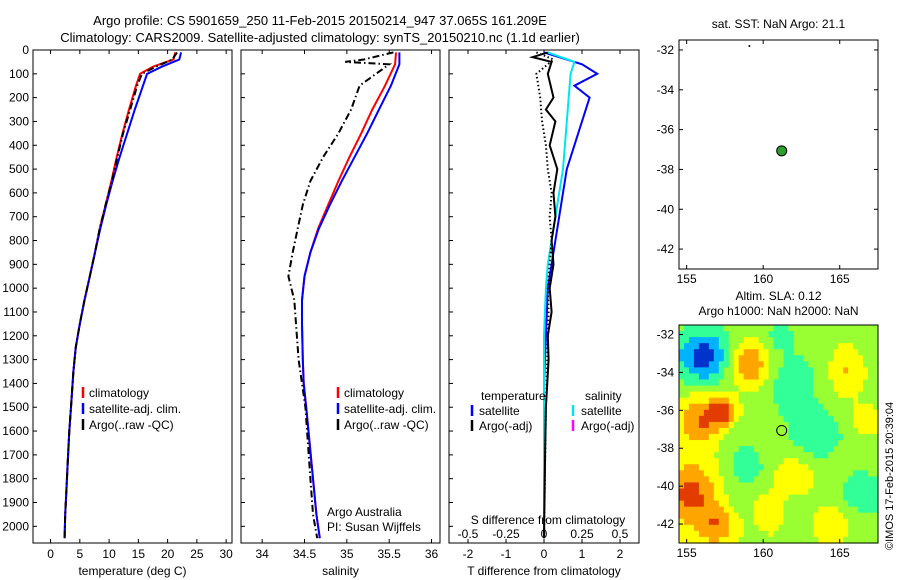 The width and height of the screenshot is (900, 580). Describe the element at coordinates (19, 98) in the screenshot. I see `y-tick-label: 200` at that location.